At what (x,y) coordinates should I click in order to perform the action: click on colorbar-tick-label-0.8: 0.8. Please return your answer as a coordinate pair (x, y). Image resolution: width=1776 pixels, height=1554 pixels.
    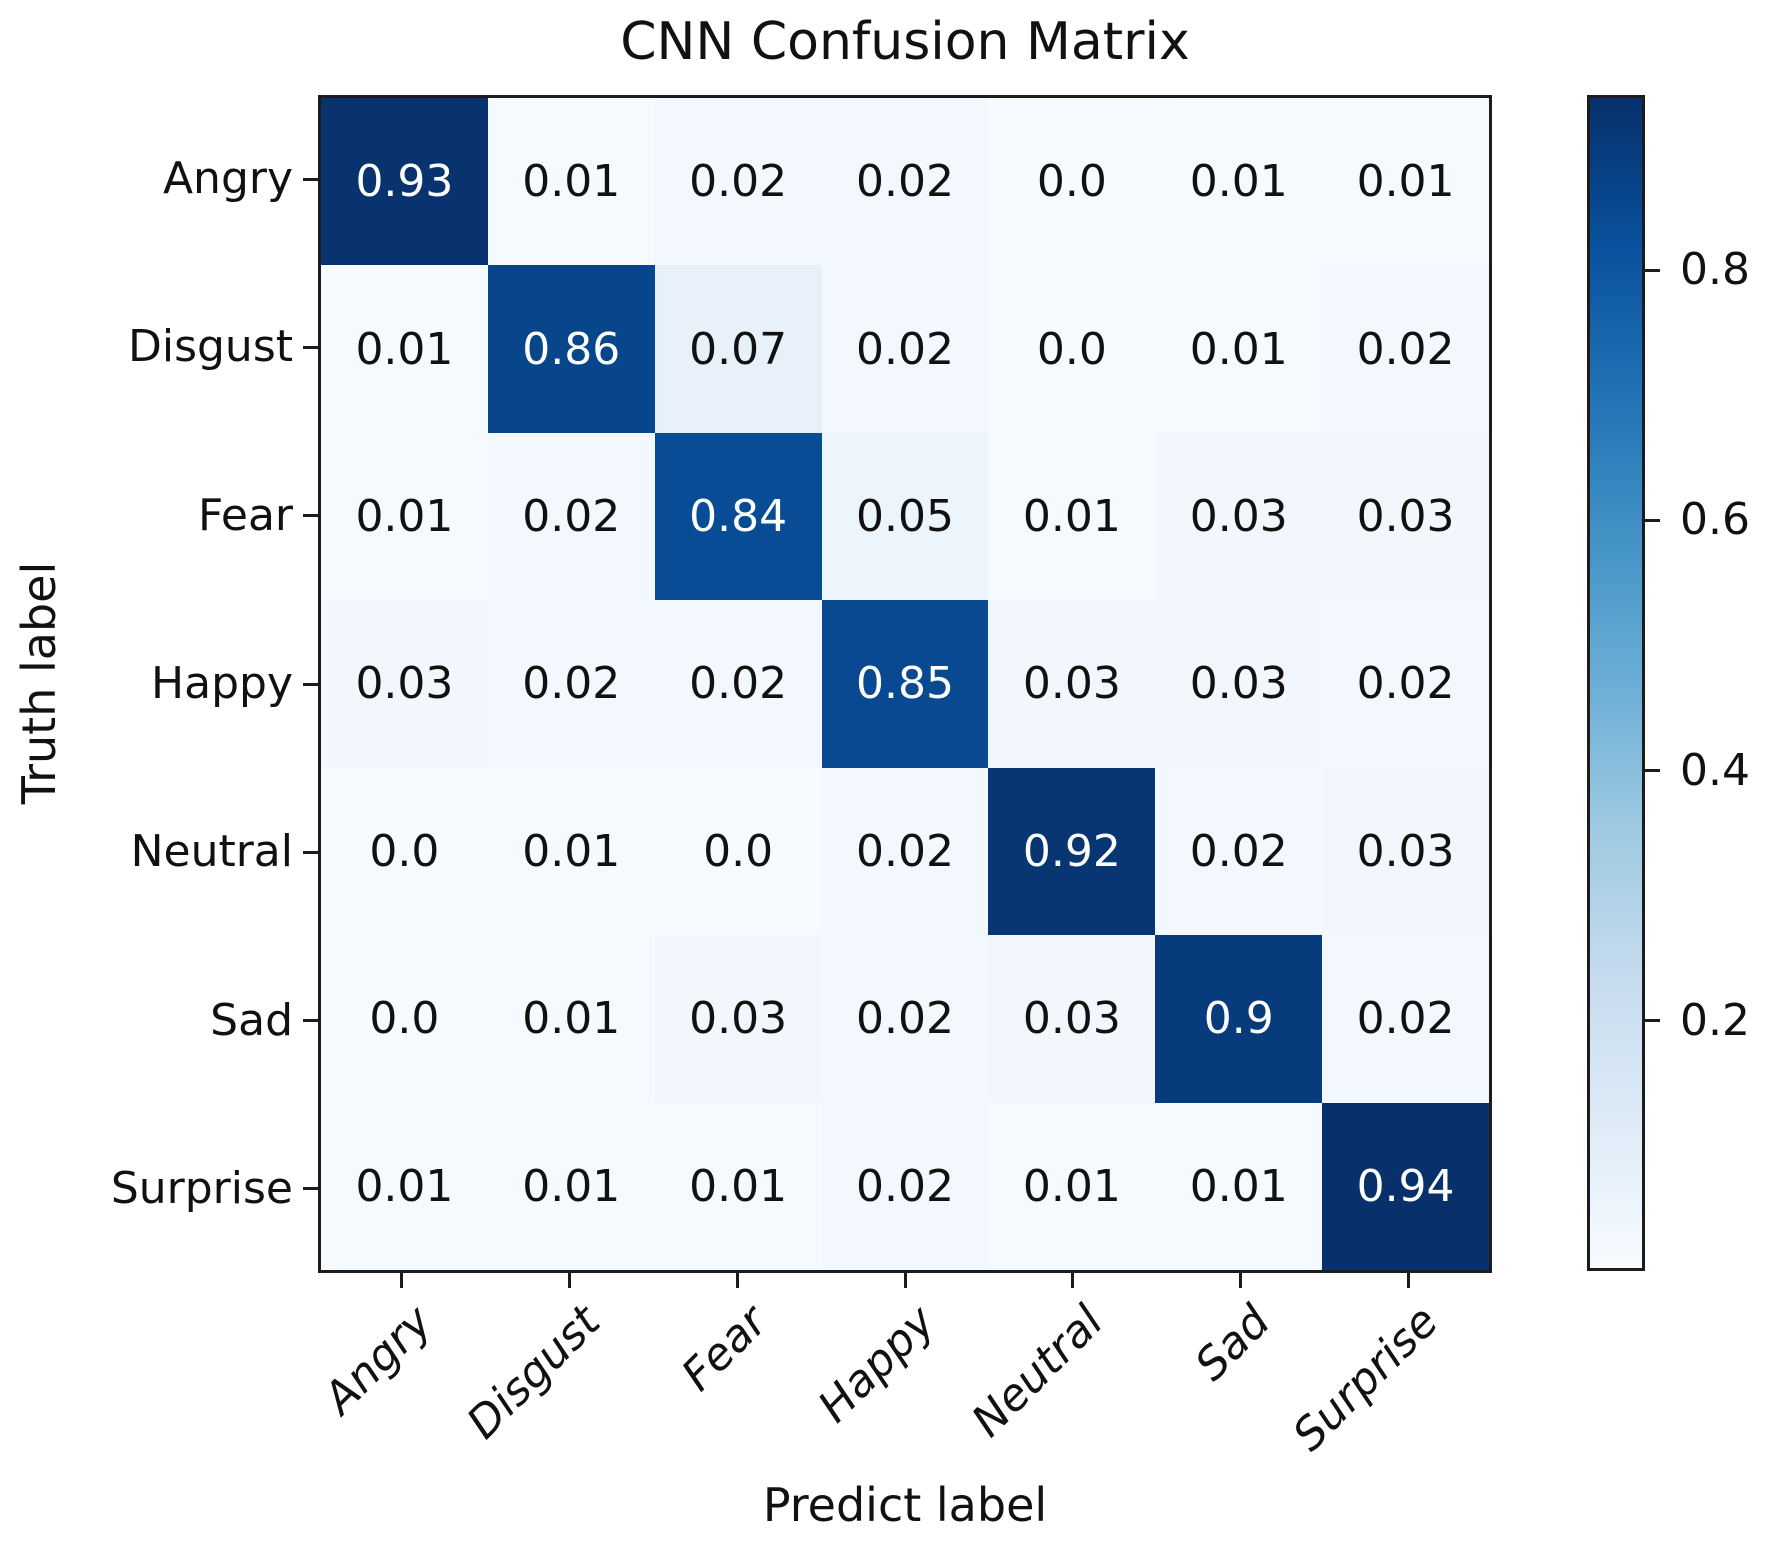
    Looking at the image, I should click on (1715, 270).